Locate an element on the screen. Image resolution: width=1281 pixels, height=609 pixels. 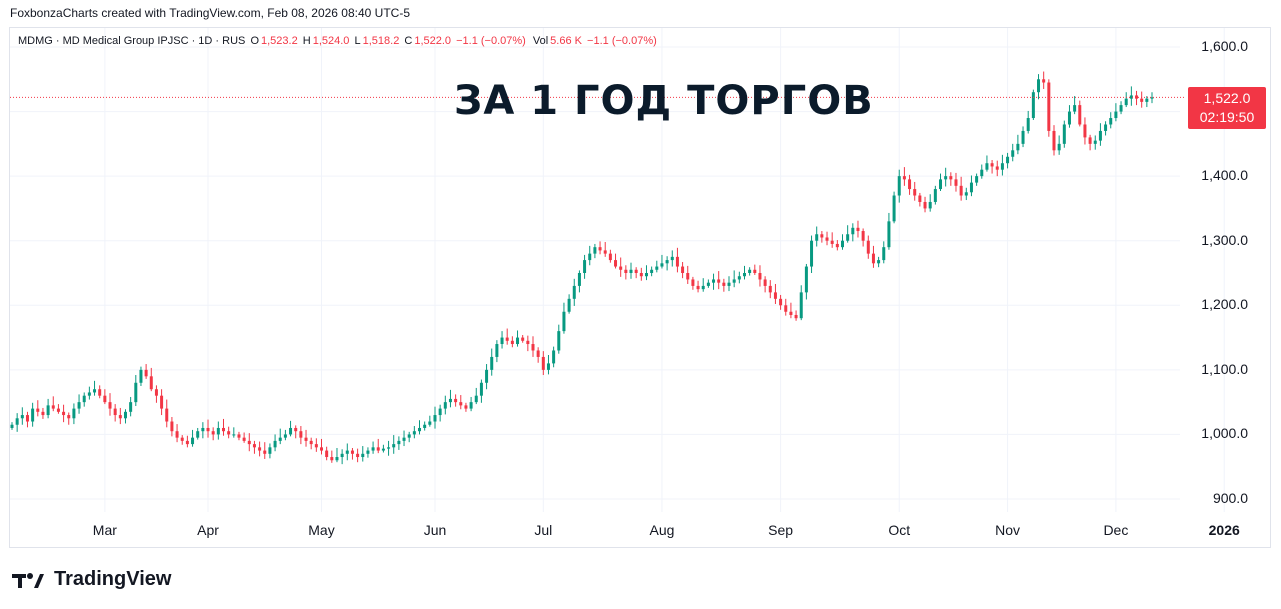
legend-low-value: 1,518.2 is located at coordinates (381, 41).